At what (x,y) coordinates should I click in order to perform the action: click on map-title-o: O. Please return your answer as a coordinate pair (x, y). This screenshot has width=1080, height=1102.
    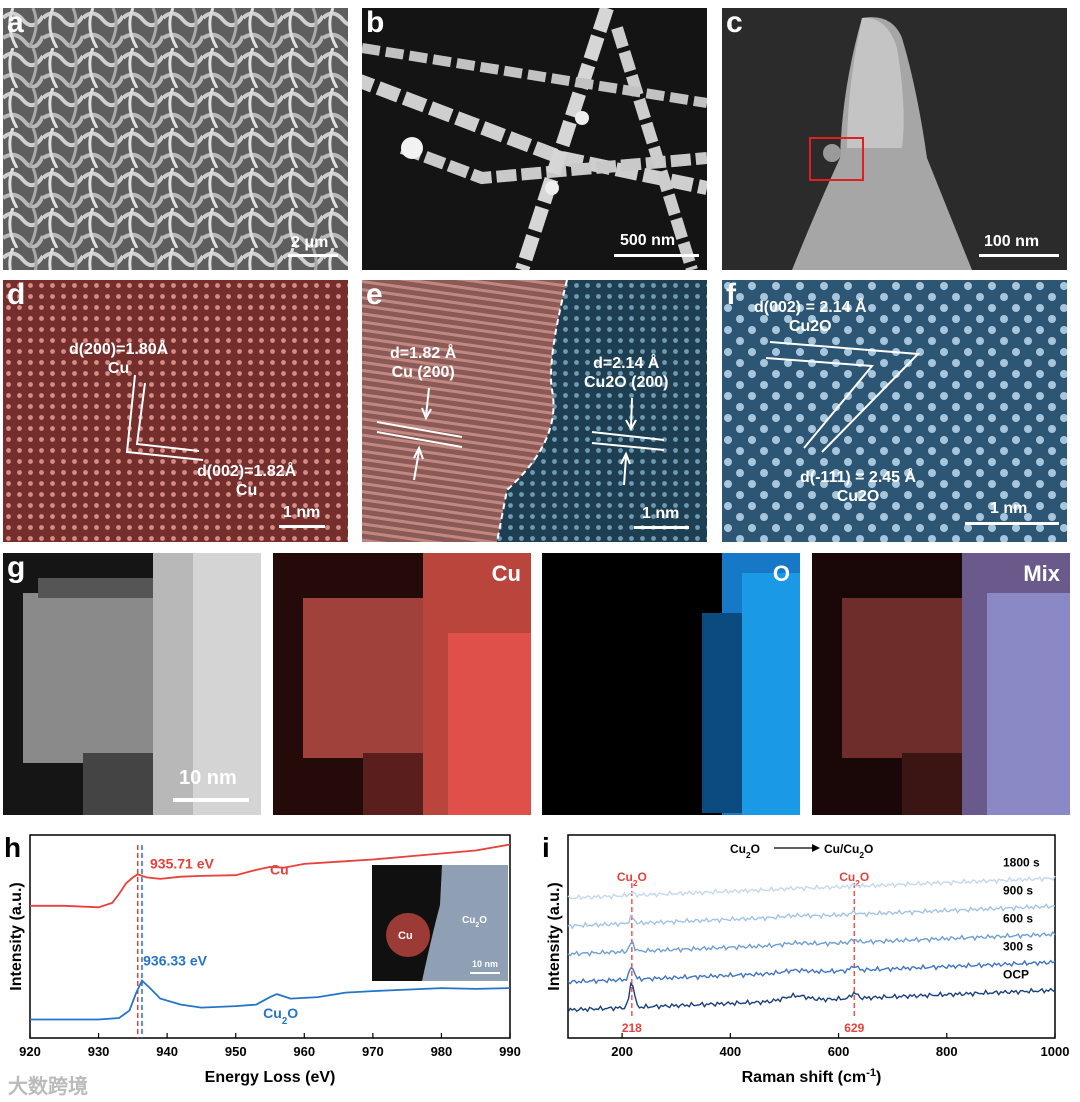
    Looking at the image, I should click on (781, 573).